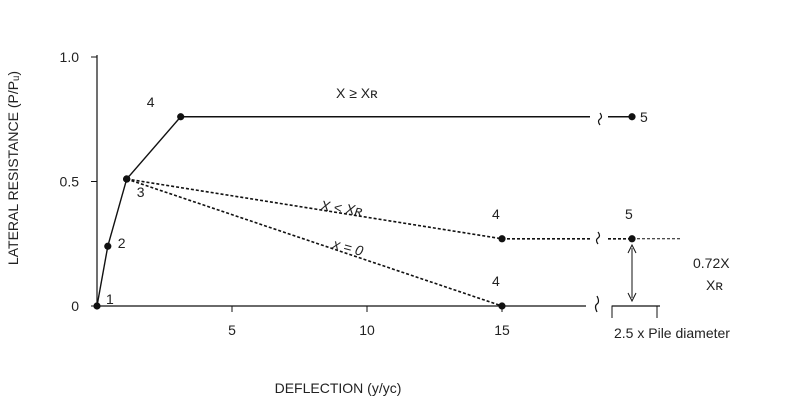 Image resolution: width=789 pixels, height=398 pixels. Describe the element at coordinates (13, 168) in the screenshot. I see `y-axis-title: LATERAL RESISTANCE (P/Pᵤ)` at that location.